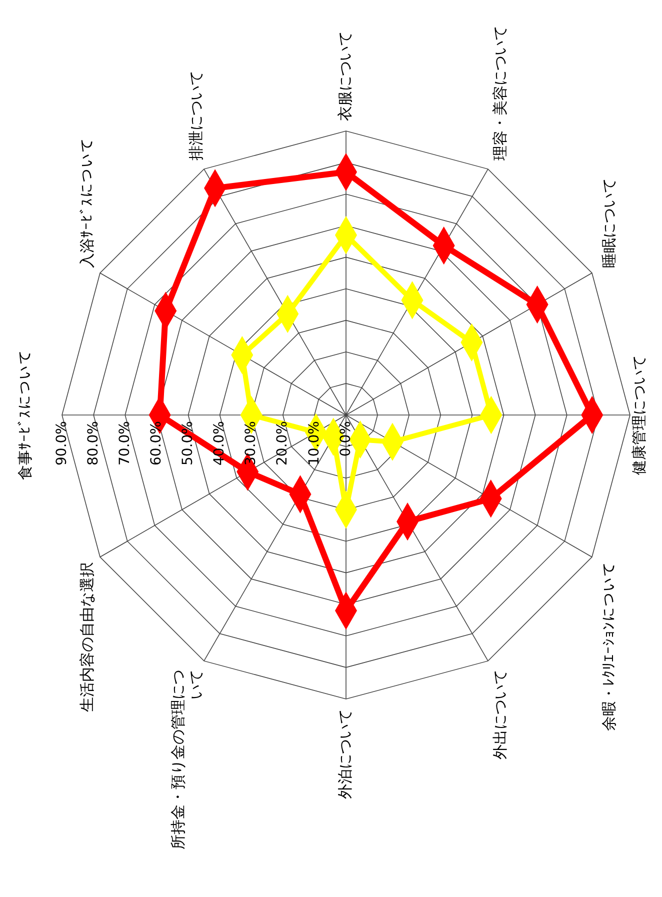 The width and height of the screenshot is (662, 897). I want to click on y-tick-label: 80.0%, so click(93, 443).